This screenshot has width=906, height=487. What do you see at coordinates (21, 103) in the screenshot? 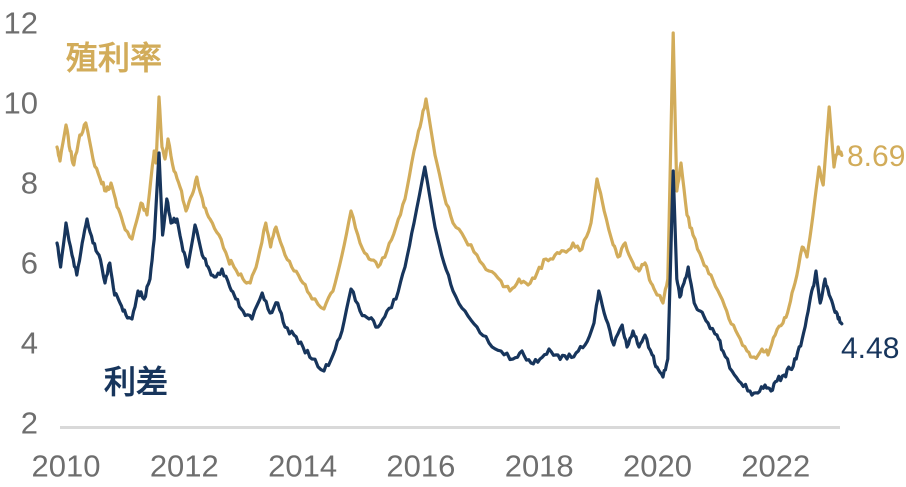
I see `y-tick-label: 10` at bounding box center [21, 103].